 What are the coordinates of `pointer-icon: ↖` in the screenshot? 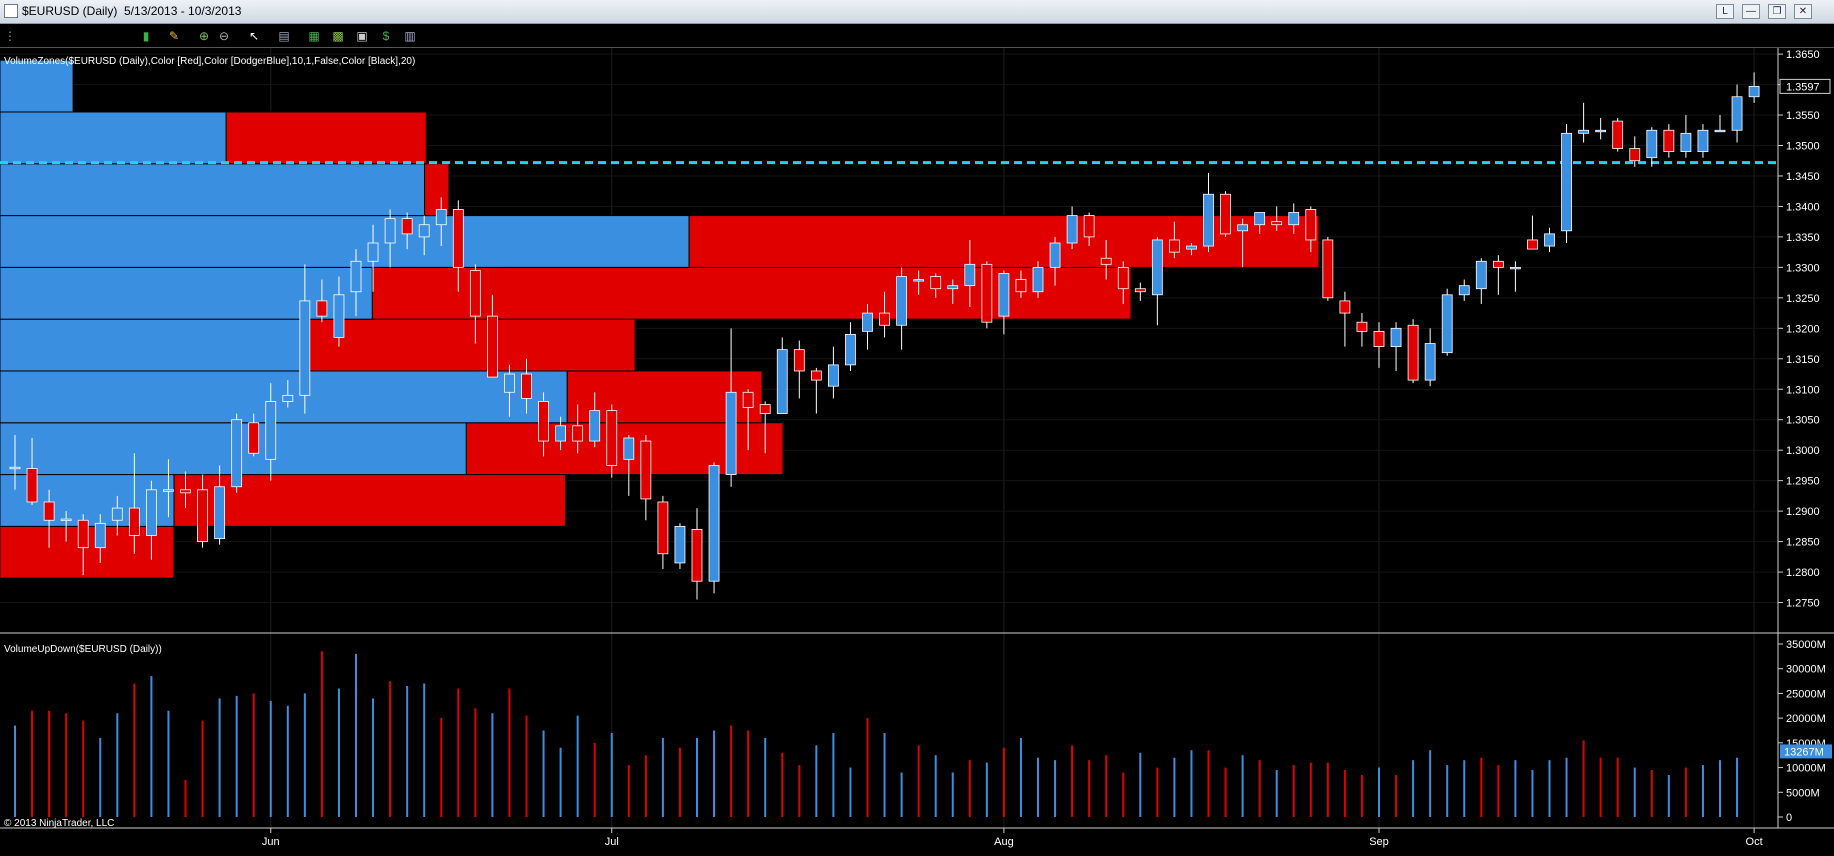 It's located at (254, 36).